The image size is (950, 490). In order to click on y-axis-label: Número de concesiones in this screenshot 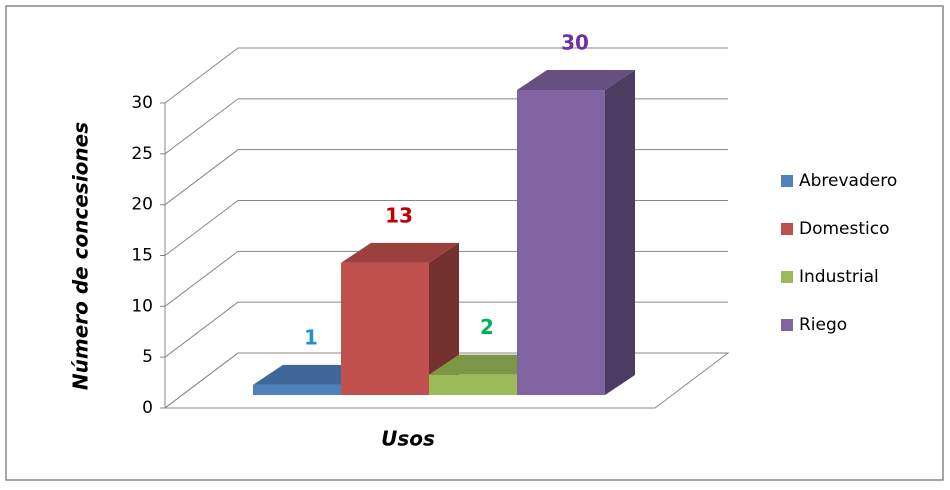, I will do `click(81, 256)`.